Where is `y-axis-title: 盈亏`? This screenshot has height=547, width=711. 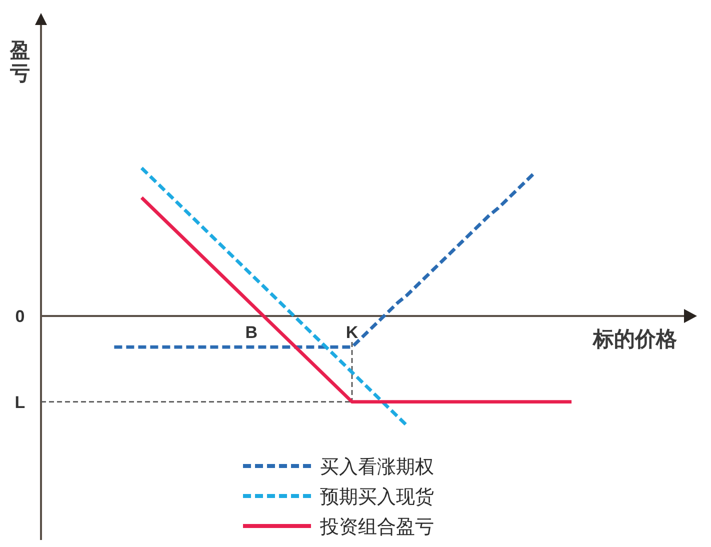
y-axis-title: 盈亏 is located at coordinates (19, 62).